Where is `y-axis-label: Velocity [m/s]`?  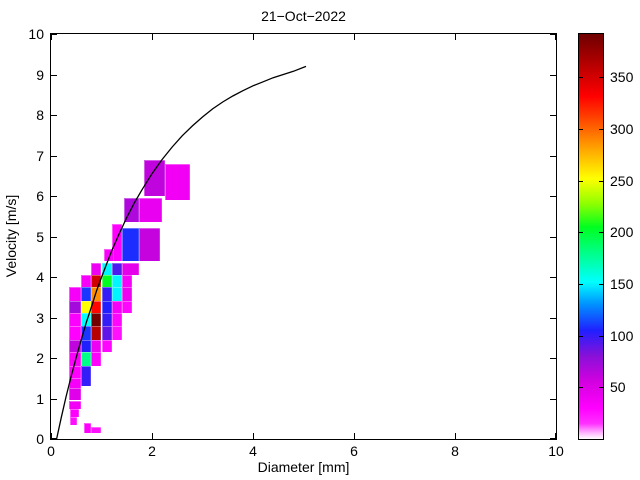
y-axis-label: Velocity [m/s] is located at coordinates (11, 236).